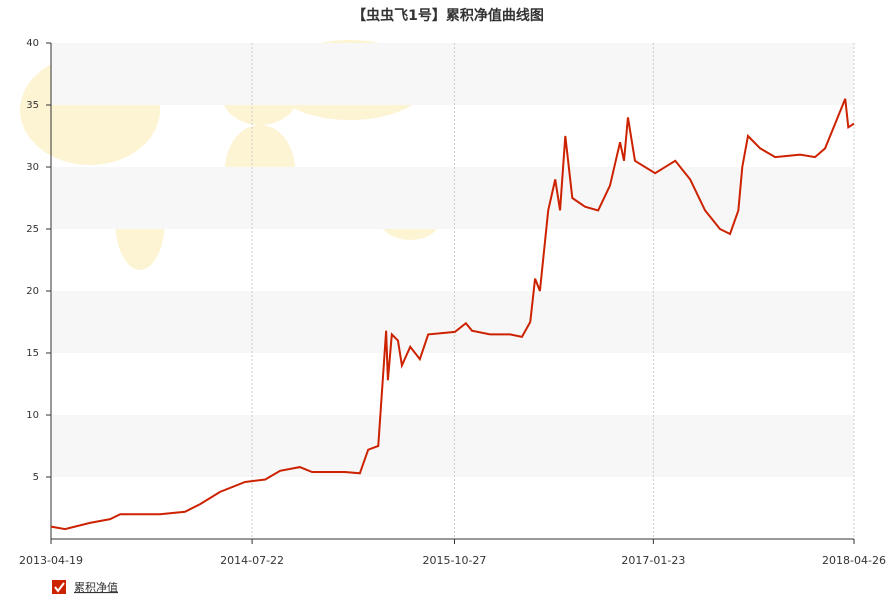 The width and height of the screenshot is (896, 612). I want to click on legend-checkbox, so click(59, 587).